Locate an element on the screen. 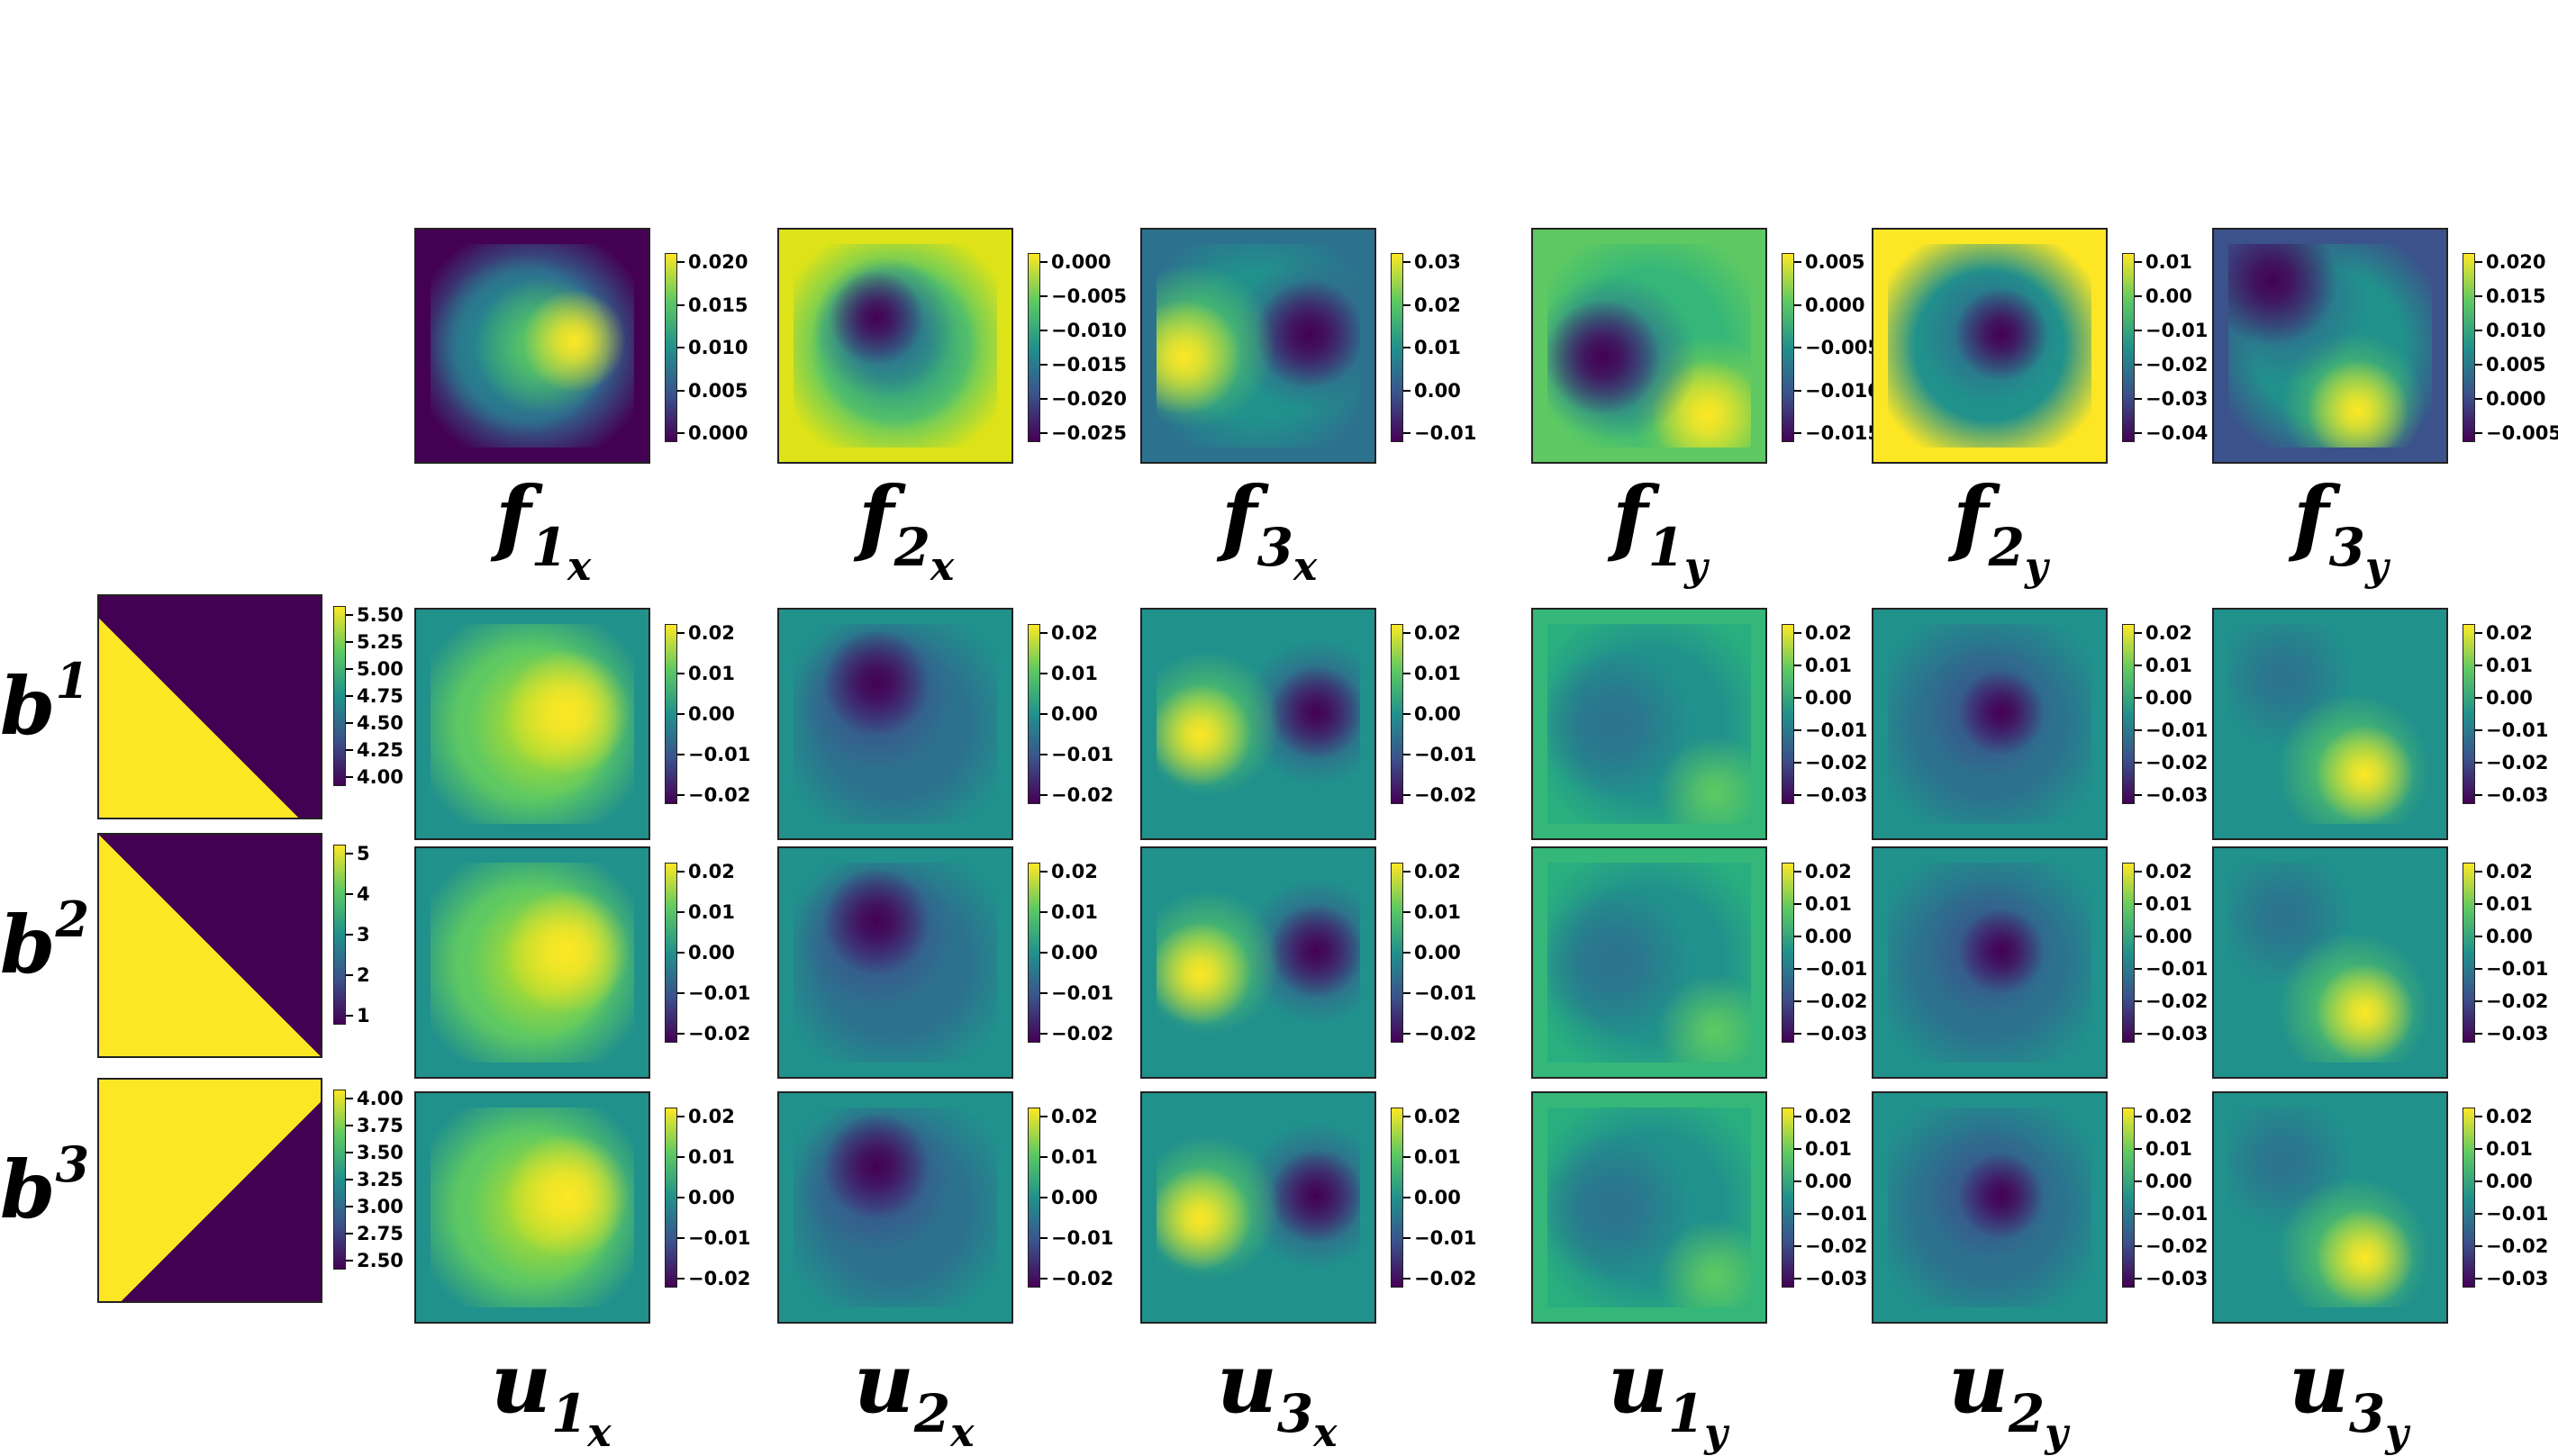 The width and height of the screenshot is (2558, 1456). label-f3x: f3x is located at coordinates (1269, 529).